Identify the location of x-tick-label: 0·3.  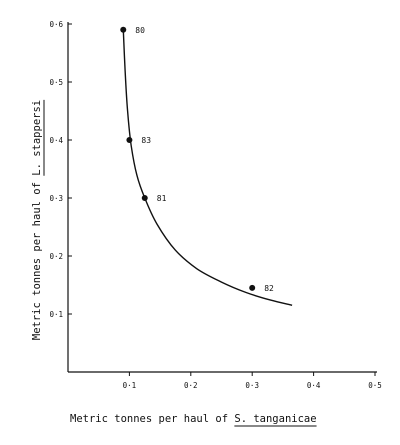
(252, 385).